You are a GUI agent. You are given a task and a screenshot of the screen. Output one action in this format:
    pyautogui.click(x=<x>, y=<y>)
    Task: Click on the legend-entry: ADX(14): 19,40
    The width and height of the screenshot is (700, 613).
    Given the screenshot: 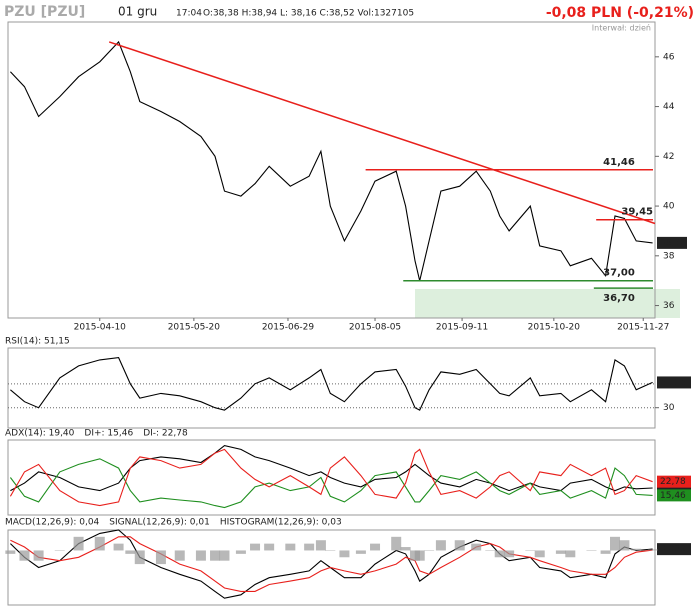 What is the action you would take?
    pyautogui.click(x=40, y=434)
    